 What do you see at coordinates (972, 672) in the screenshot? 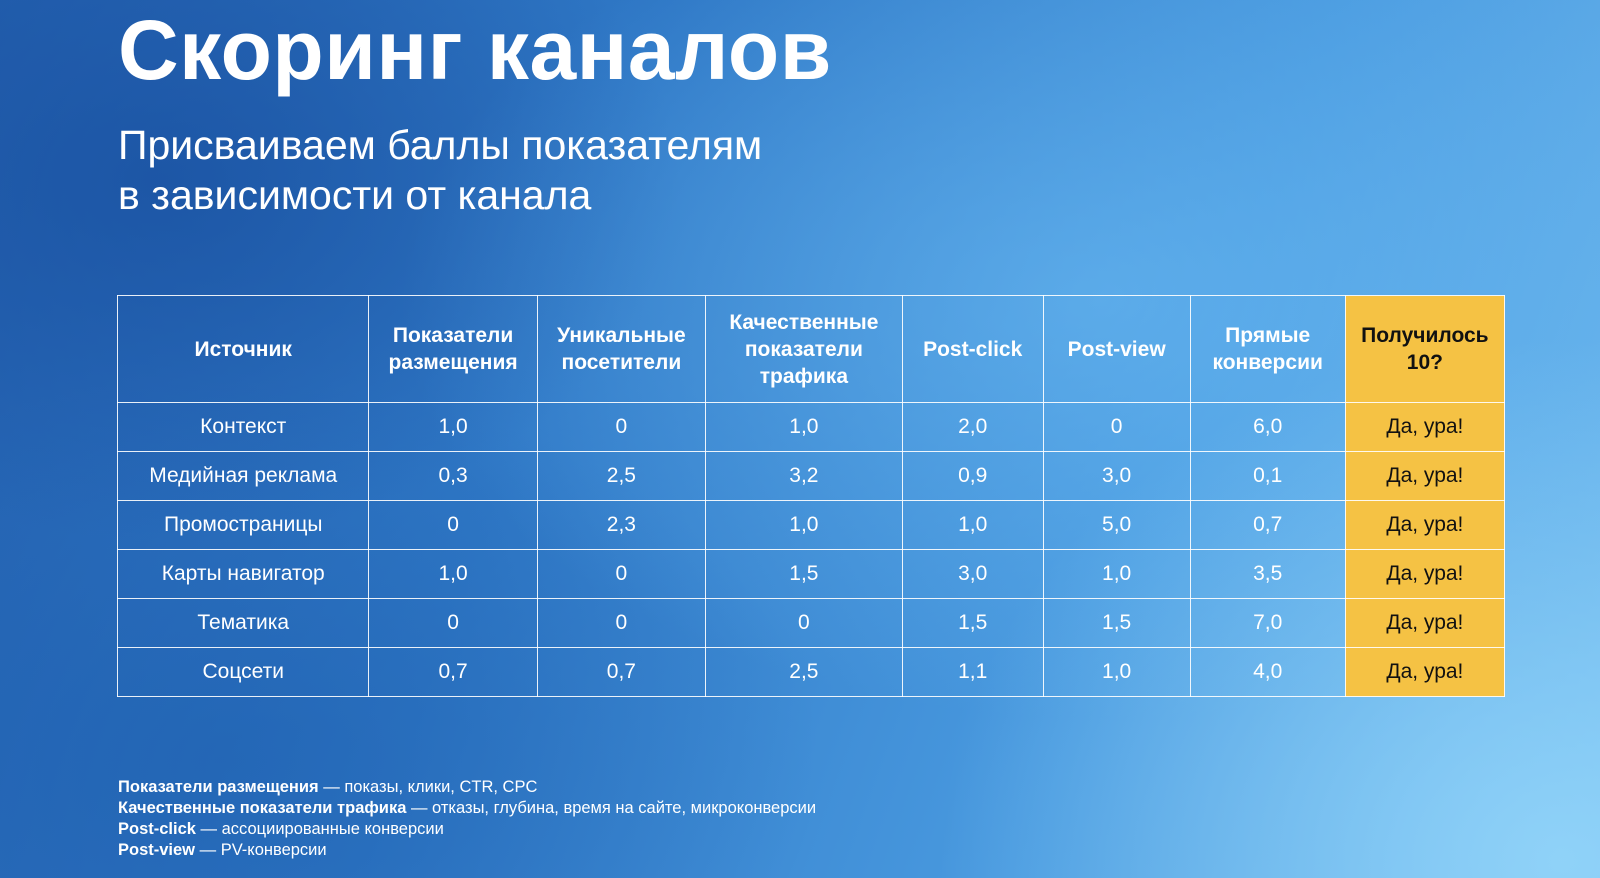
I see `cell-post-click: 1,1` at bounding box center [972, 672].